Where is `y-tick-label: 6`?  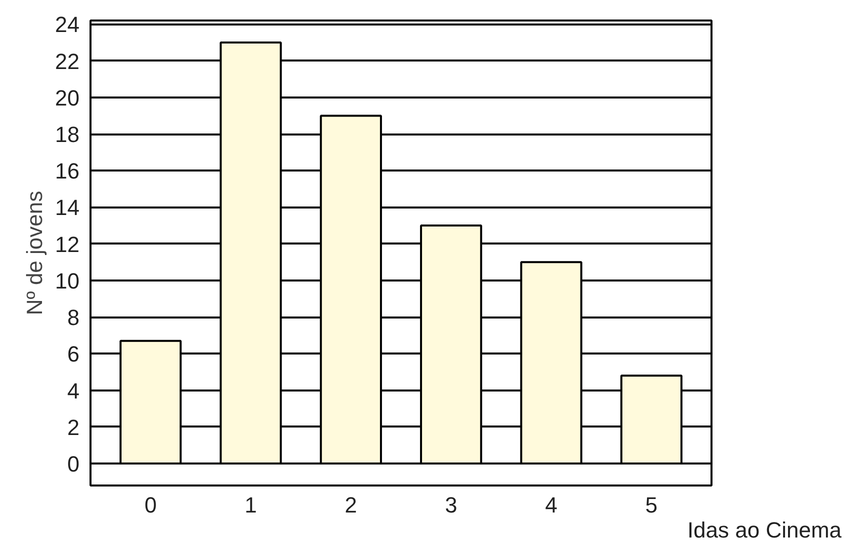
y-tick-label: 6 is located at coordinates (73, 354).